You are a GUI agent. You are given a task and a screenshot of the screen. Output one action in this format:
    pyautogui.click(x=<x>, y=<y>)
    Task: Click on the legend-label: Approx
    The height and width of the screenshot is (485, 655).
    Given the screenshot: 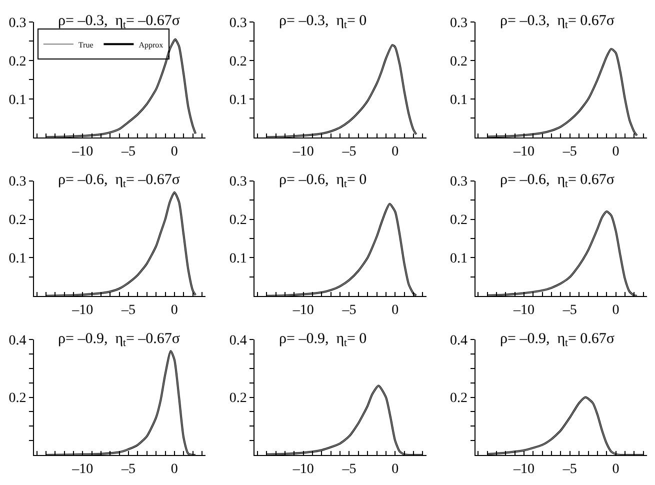 What is the action you would take?
    pyautogui.click(x=151, y=45)
    